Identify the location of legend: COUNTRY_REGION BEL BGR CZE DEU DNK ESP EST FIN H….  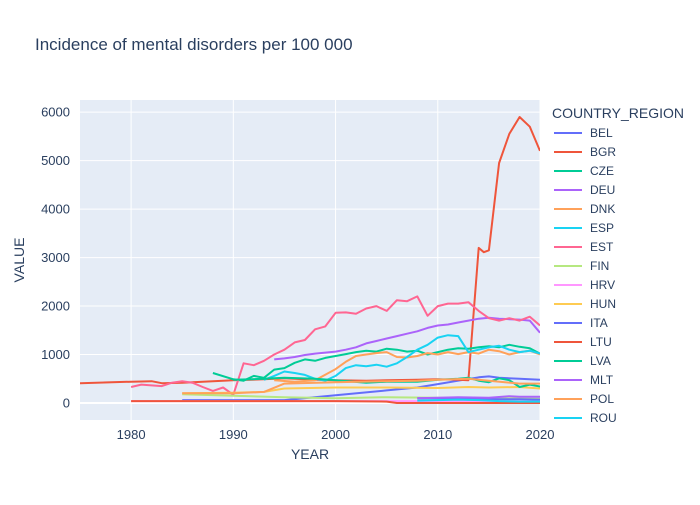
(618, 265).